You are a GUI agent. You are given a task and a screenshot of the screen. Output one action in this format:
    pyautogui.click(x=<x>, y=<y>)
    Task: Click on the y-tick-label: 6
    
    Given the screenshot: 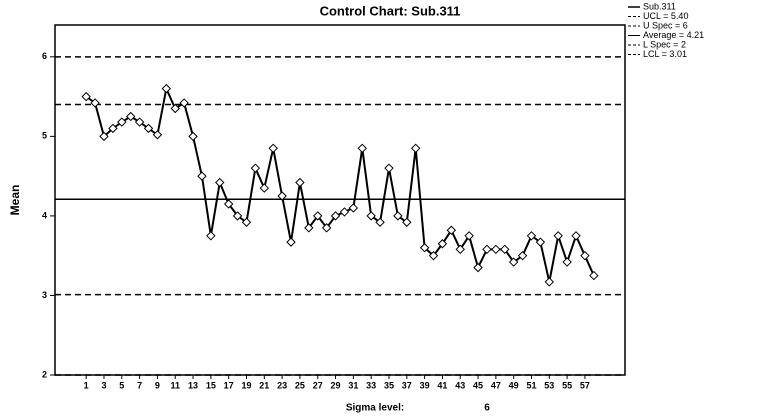 What is the action you would take?
    pyautogui.click(x=44, y=56)
    